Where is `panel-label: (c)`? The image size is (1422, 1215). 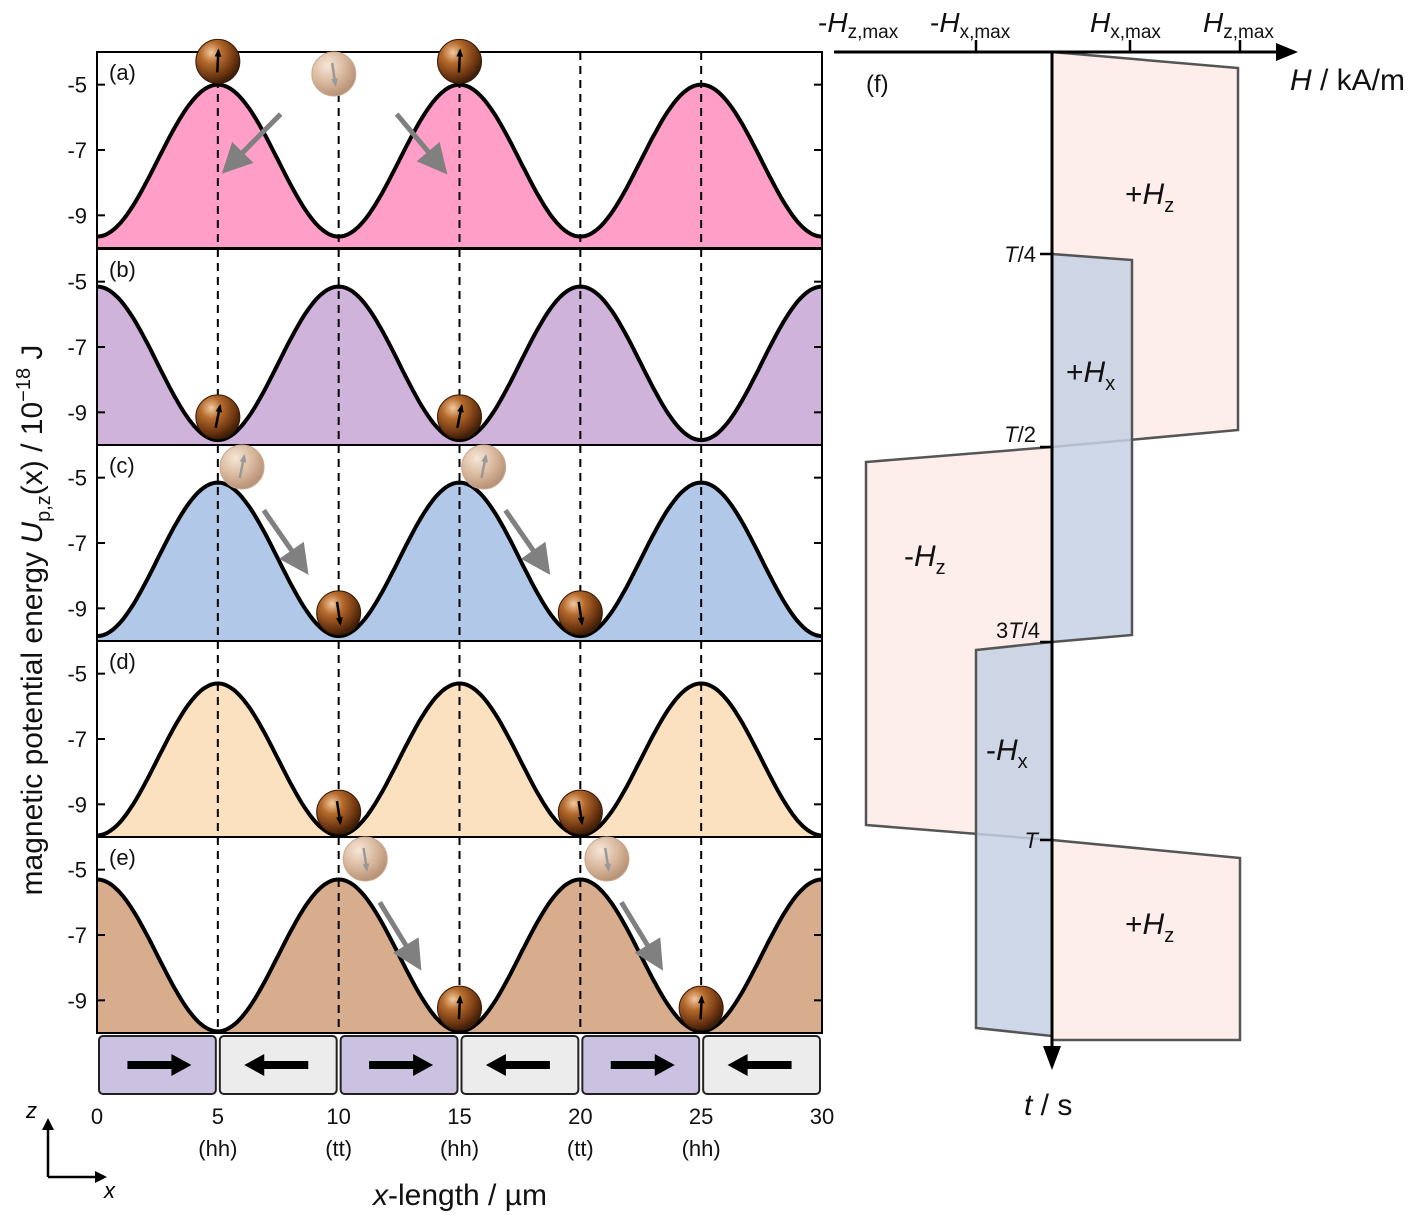 panel-label: (c) is located at coordinates (122, 465).